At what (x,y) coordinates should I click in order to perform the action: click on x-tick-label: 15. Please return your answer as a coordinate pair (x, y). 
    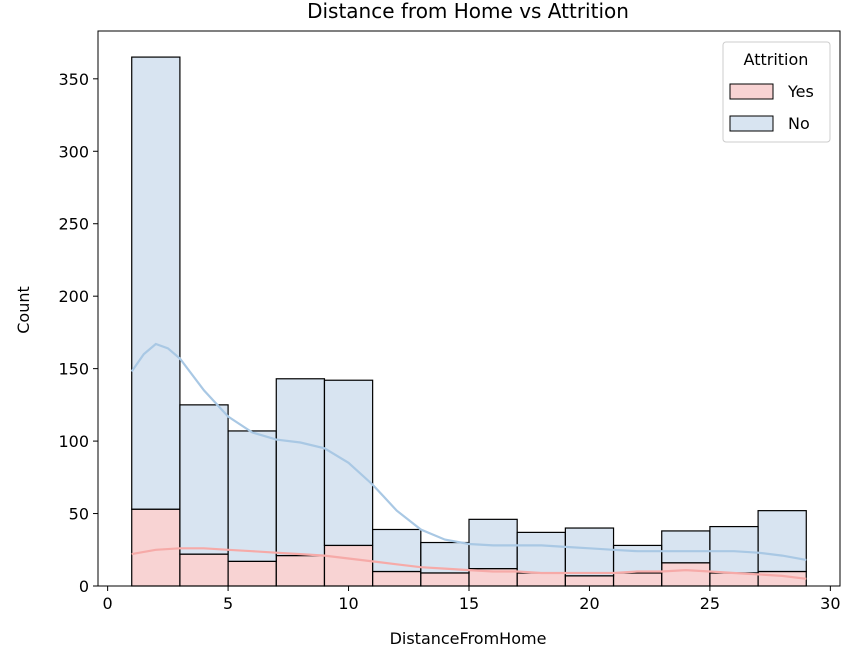
    Looking at the image, I should click on (469, 603).